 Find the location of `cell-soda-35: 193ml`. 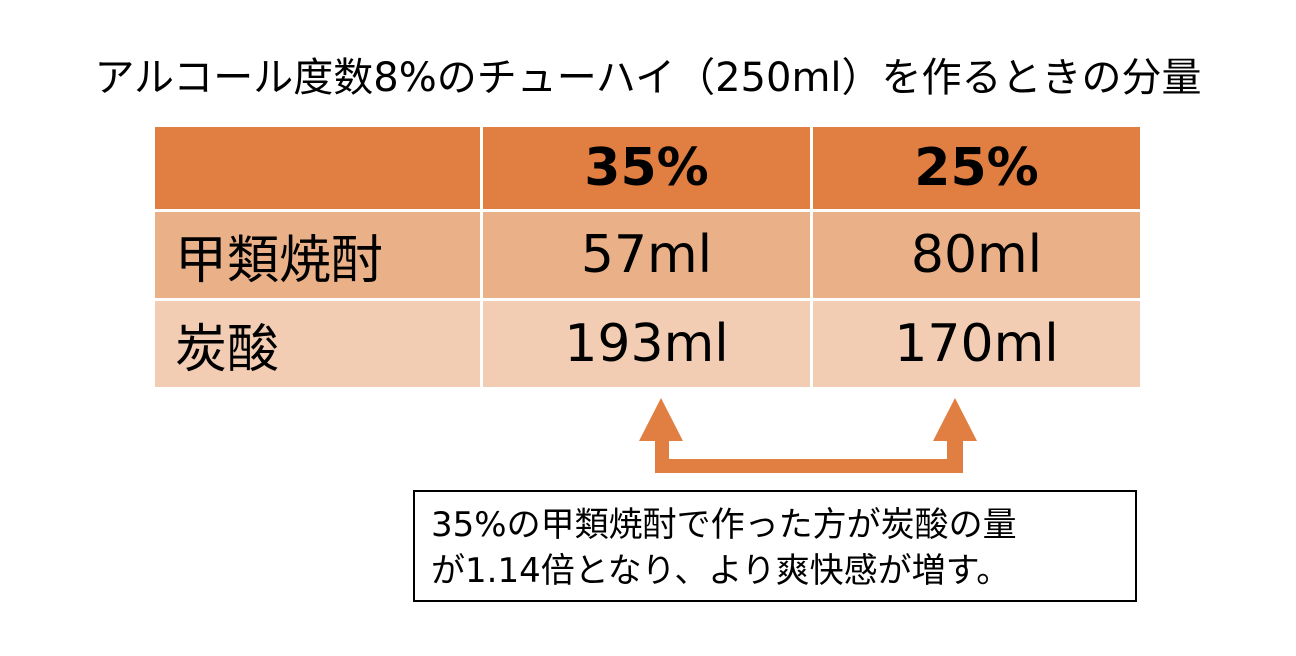

cell-soda-35: 193ml is located at coordinates (646, 344).